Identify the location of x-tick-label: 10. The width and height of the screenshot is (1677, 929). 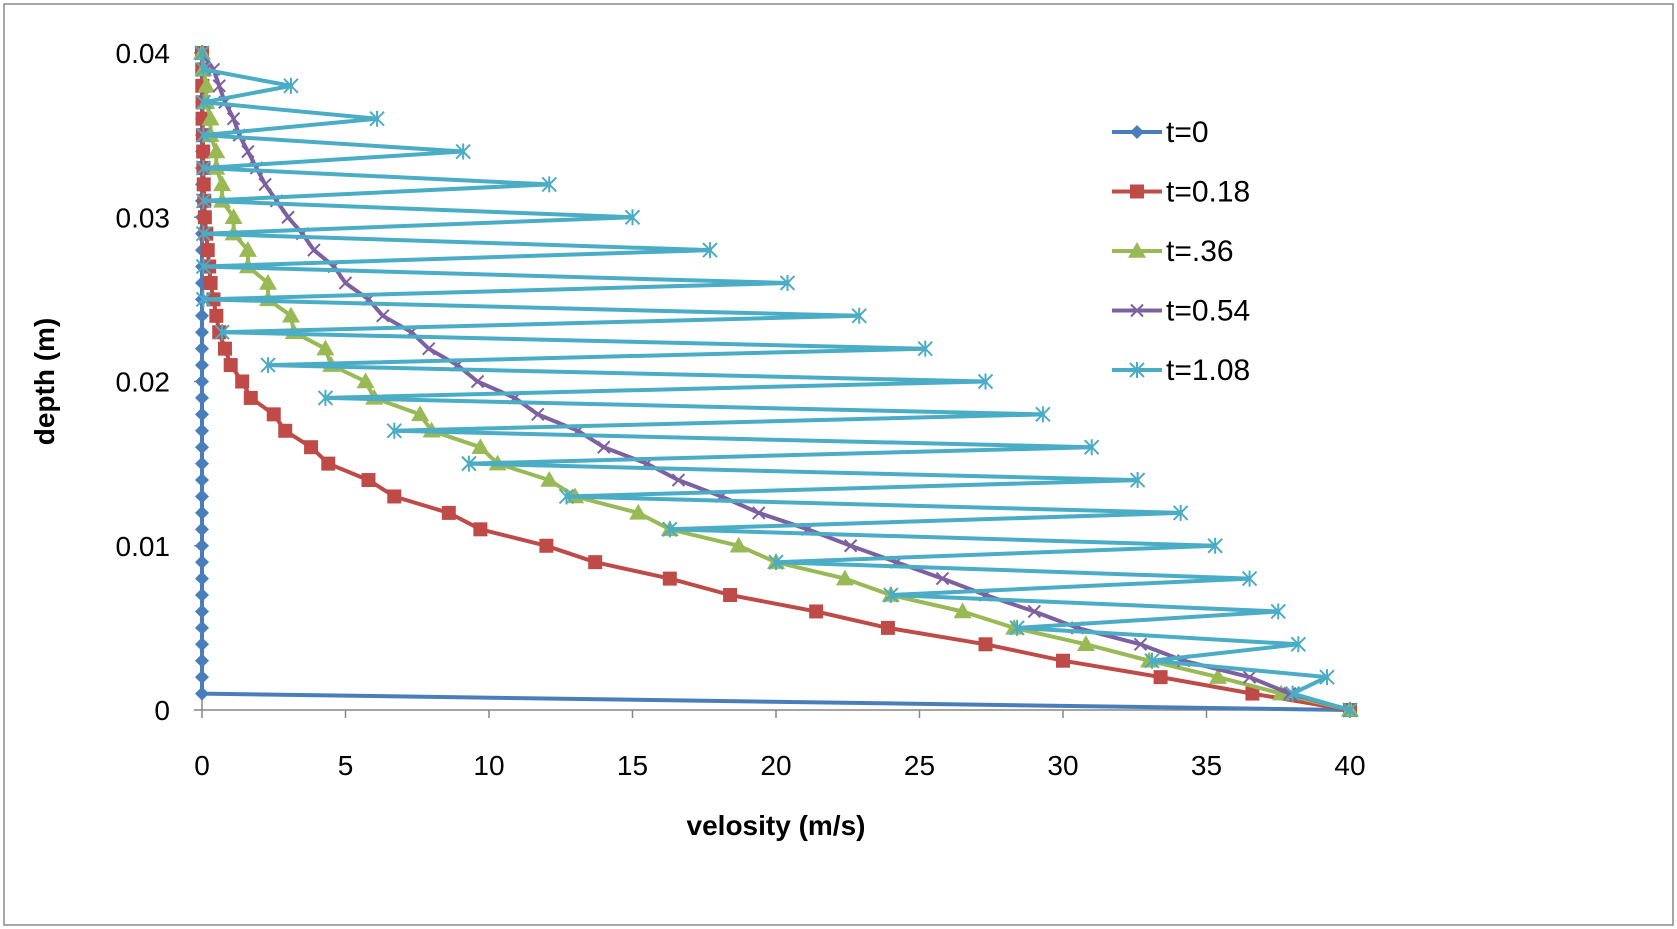
(488, 765).